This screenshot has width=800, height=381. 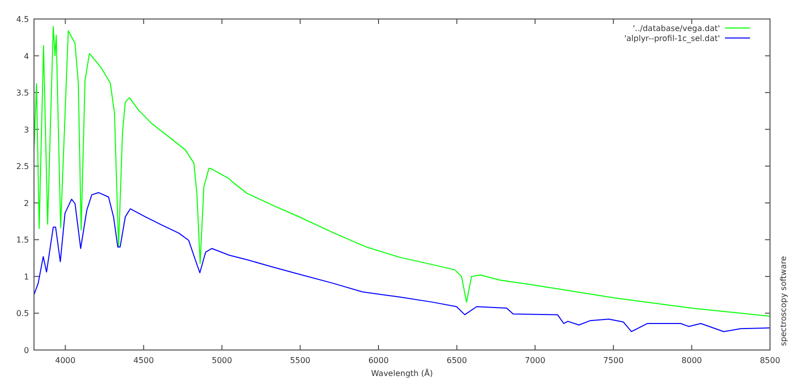 I want to click on y-tick-label: 4, so click(x=26, y=56).